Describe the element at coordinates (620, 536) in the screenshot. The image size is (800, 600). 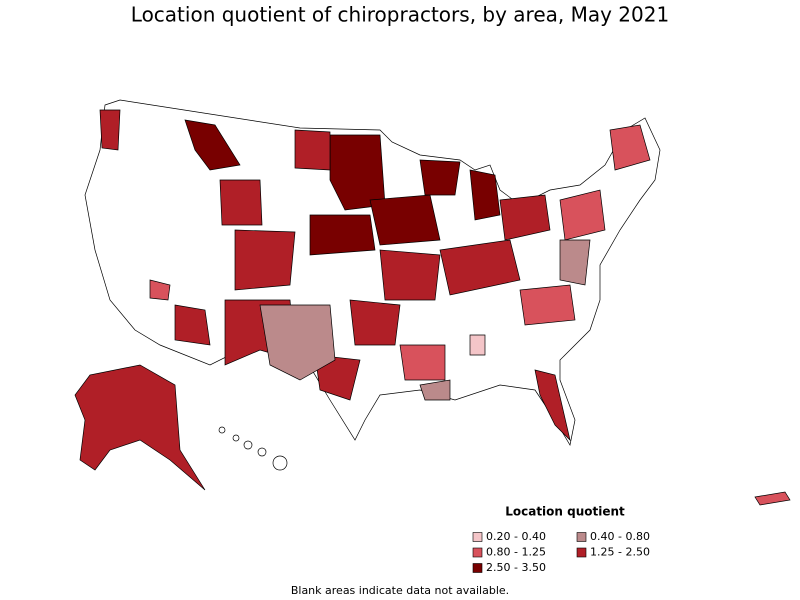
I see `legend-label: 0.40 - 0.80` at that location.